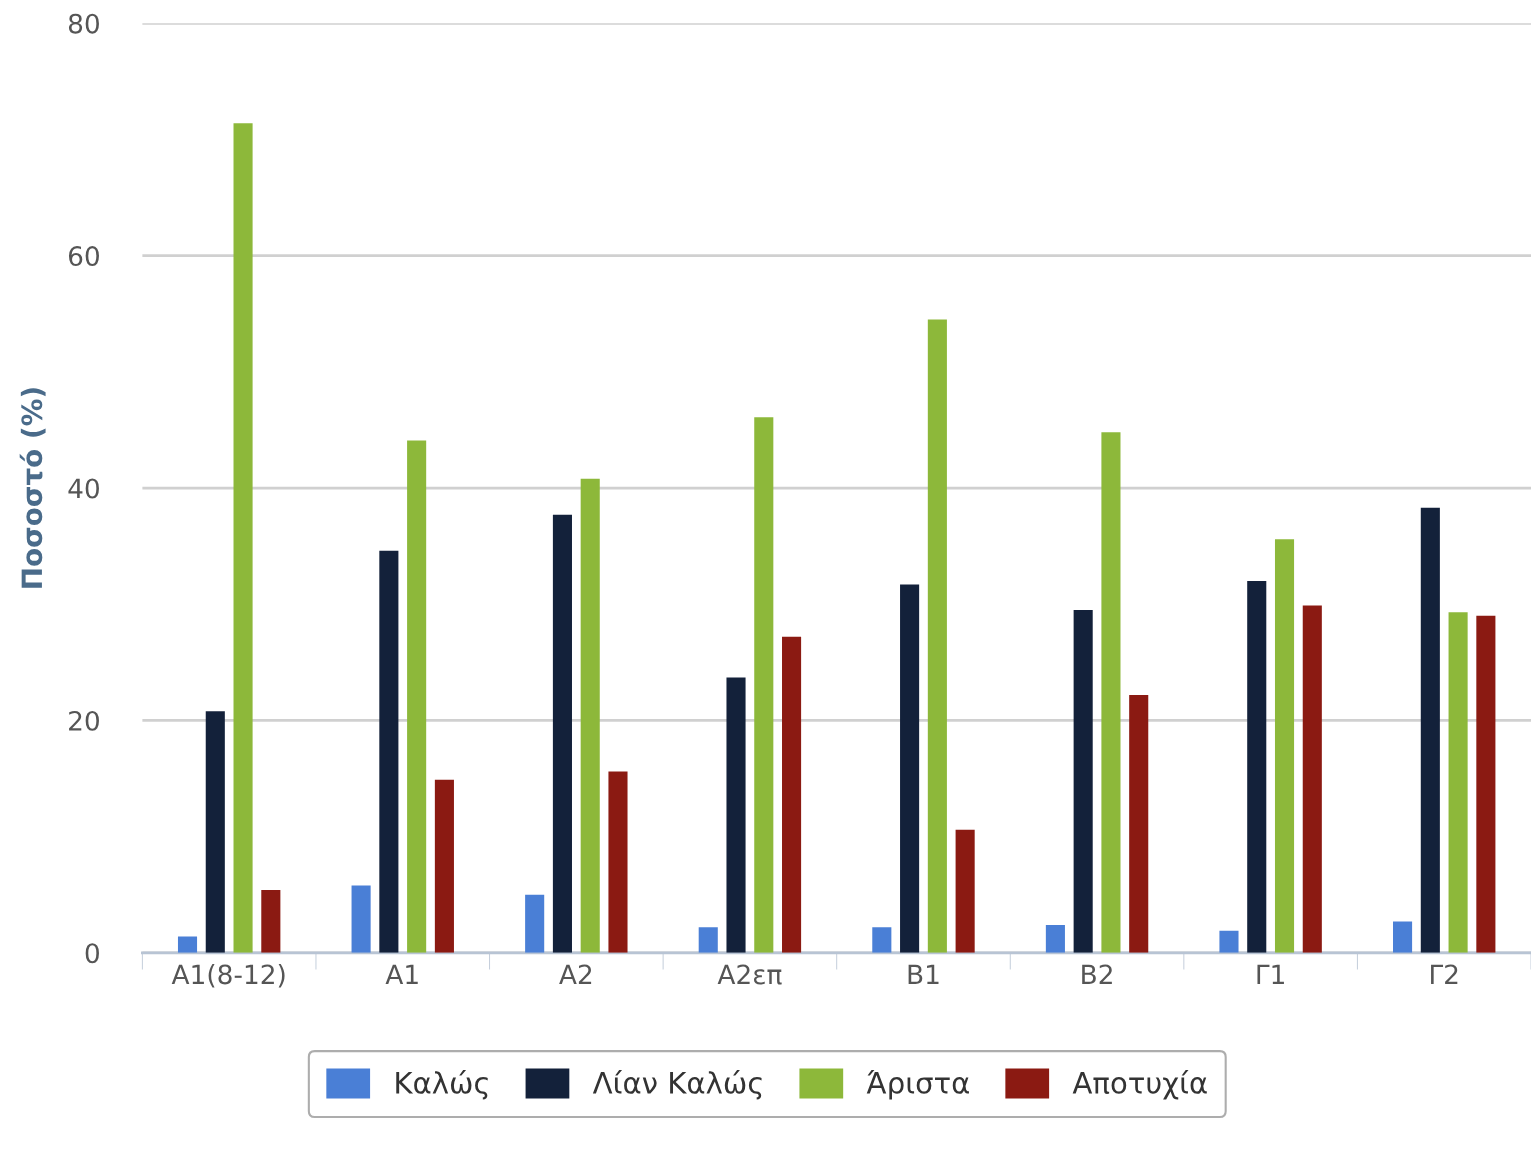 This screenshot has height=1162, width=1531. Describe the element at coordinates (677, 1085) in the screenshot. I see `legend-label: Λίαν Καλώς` at that location.